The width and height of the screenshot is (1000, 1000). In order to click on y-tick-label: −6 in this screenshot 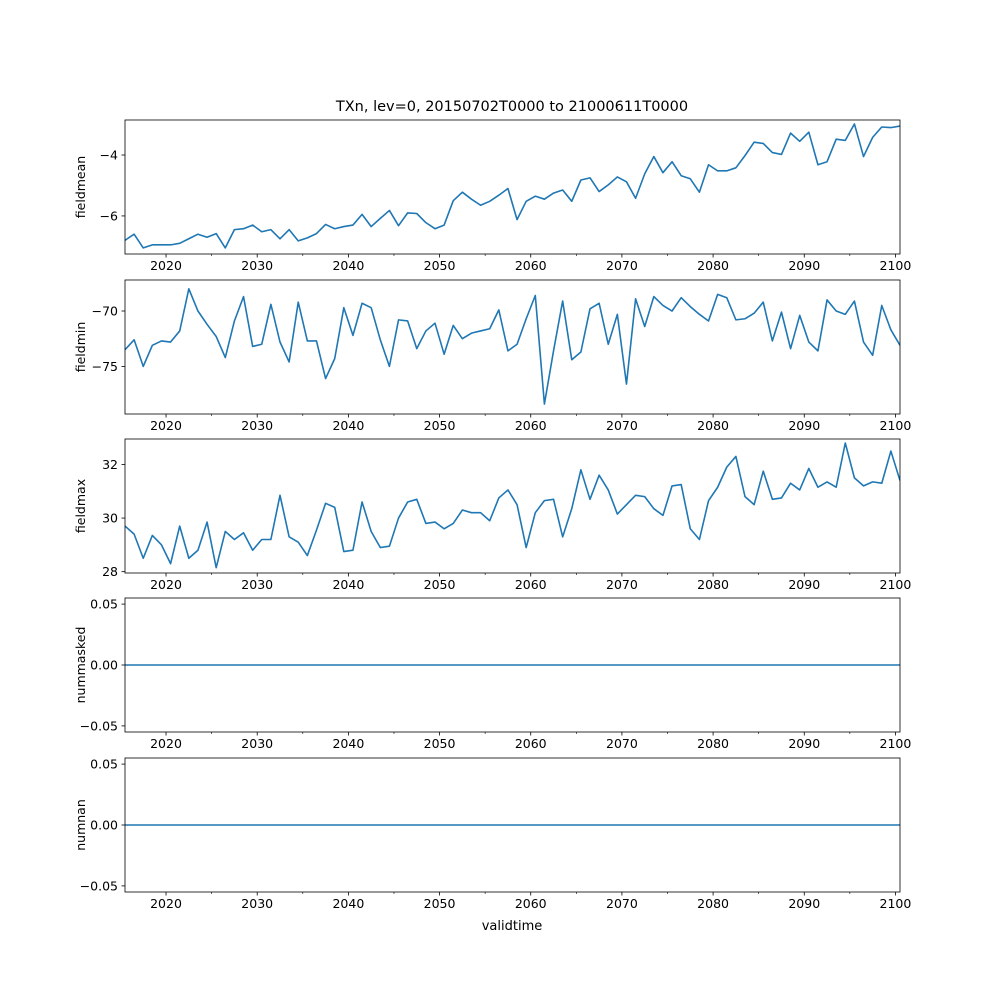, I will do `click(109, 215)`.